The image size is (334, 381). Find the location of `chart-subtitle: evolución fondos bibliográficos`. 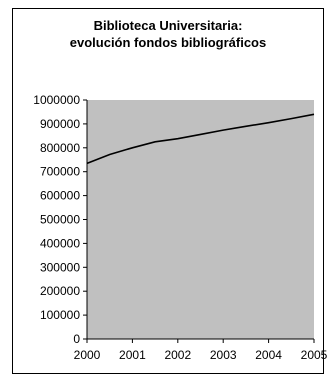

chart-subtitle: evolución fondos bibliográficos is located at coordinates (168, 42).